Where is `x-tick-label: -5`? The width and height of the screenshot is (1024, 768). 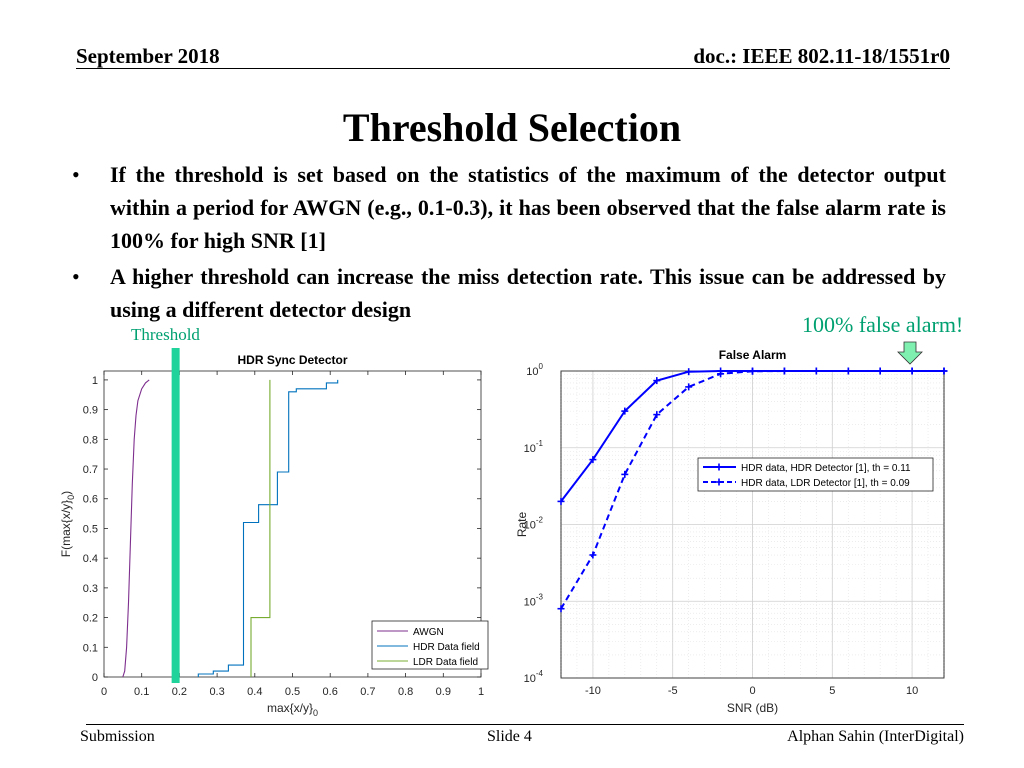
x-tick-label: -5 is located at coordinates (673, 691).